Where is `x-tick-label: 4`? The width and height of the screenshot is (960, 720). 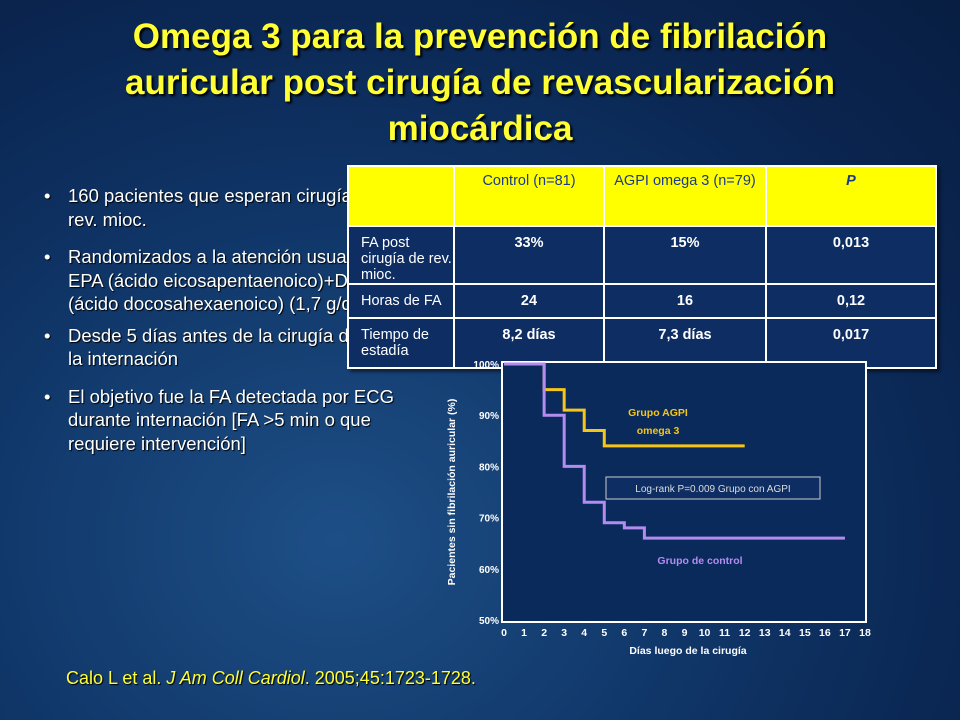
x-tick-label: 4 is located at coordinates (584, 633).